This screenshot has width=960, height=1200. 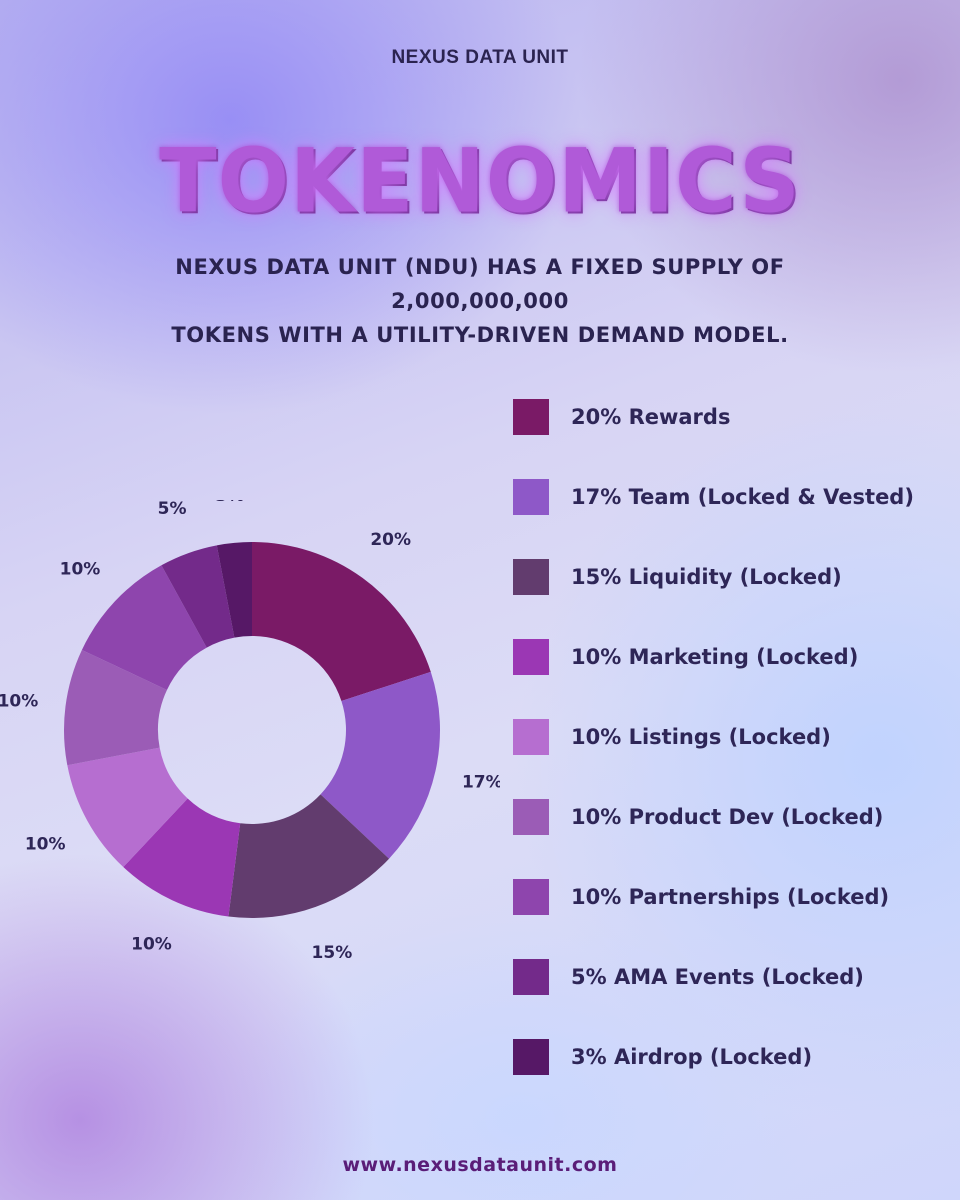 What do you see at coordinates (733, 1078) in the screenshot?
I see `legend-item-9: 3% Airdrop (Locked)` at bounding box center [733, 1078].